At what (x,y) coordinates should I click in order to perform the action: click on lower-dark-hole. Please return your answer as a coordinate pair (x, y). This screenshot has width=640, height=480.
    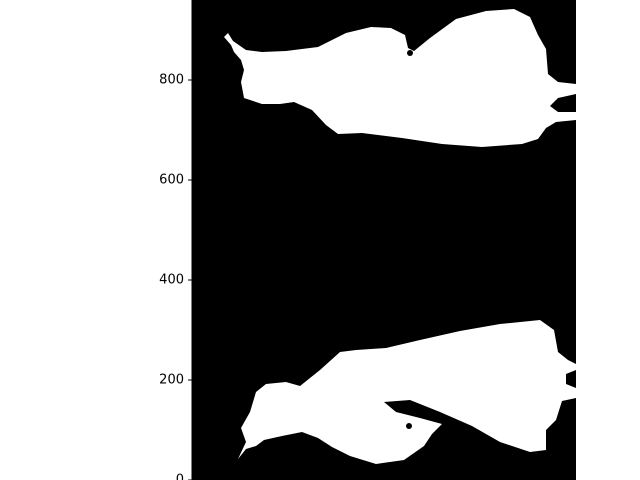
    Looking at the image, I should click on (450, 423).